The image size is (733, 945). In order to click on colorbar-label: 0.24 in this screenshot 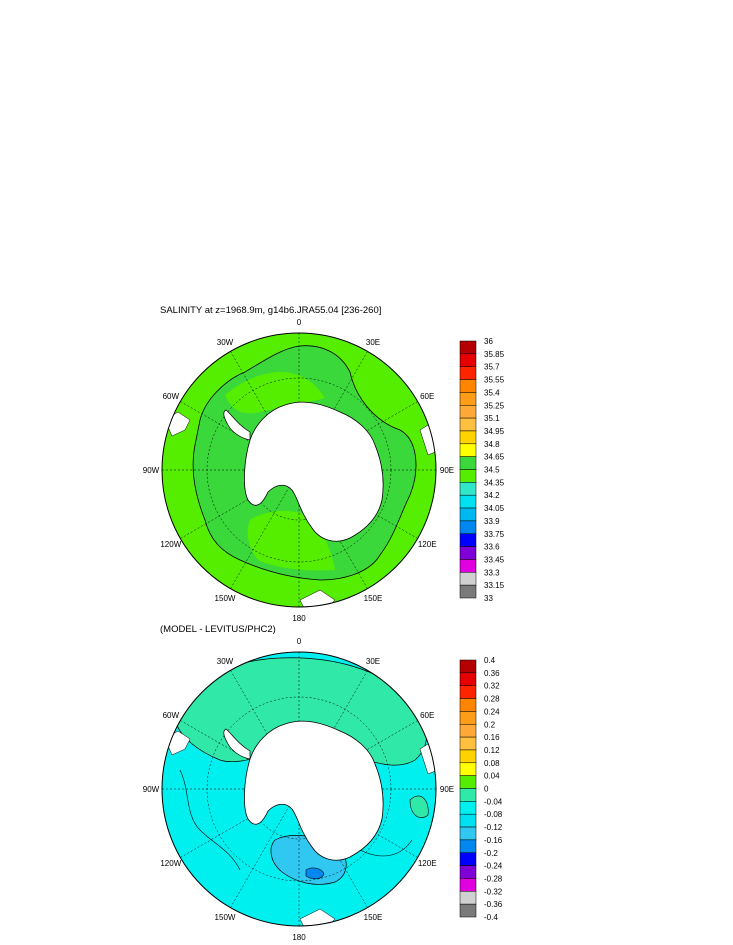, I will do `click(492, 711)`.